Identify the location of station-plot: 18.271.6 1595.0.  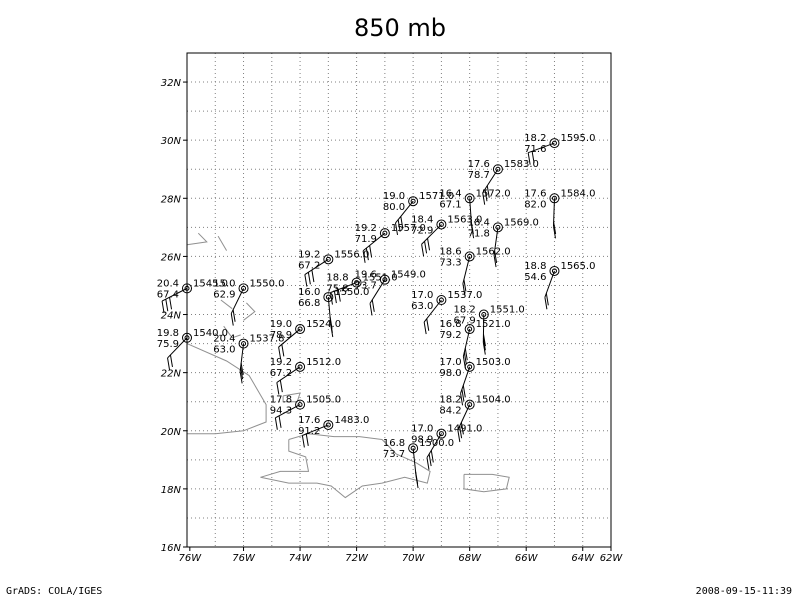
(559, 149).